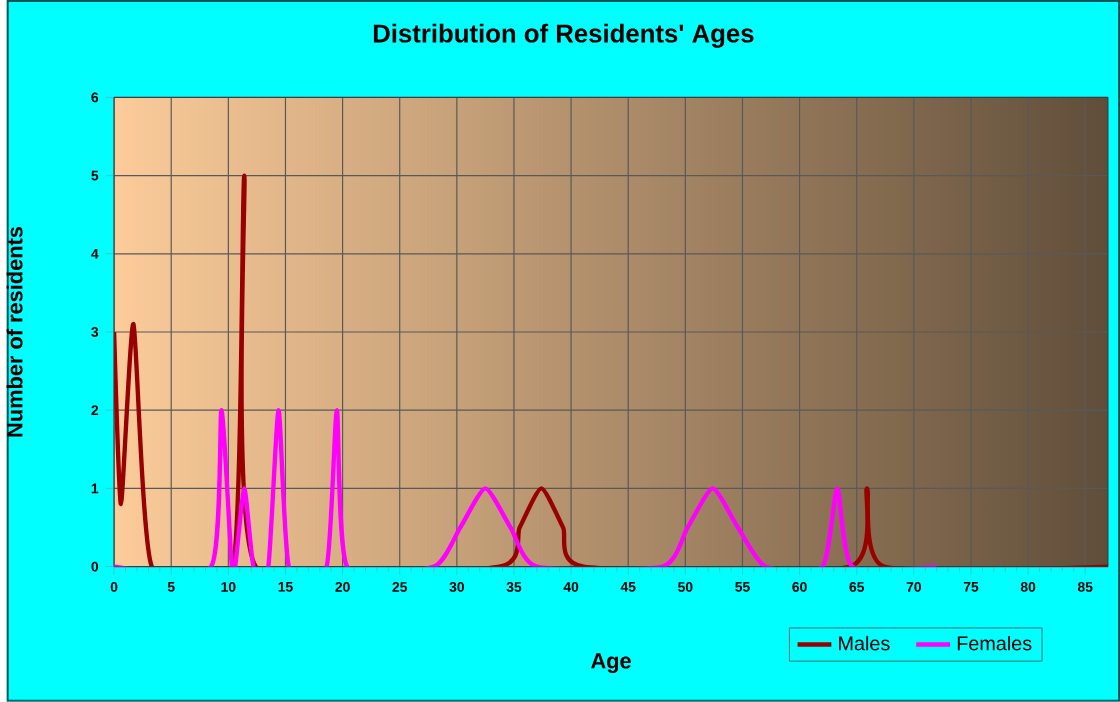 This screenshot has height=702, width=1120. Describe the element at coordinates (611, 663) in the screenshot. I see `x-axis-title: Age` at that location.